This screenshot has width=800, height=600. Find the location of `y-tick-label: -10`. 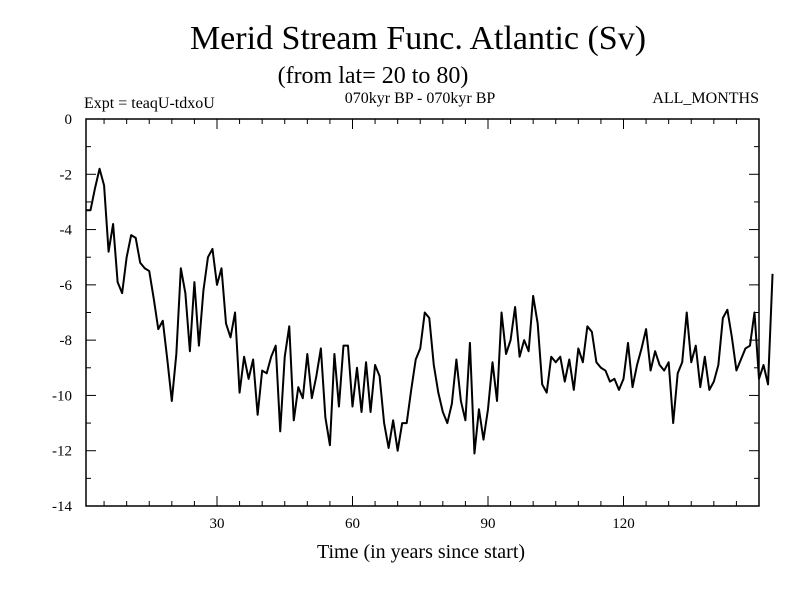

y-tick-label: -10 is located at coordinates (62, 396).